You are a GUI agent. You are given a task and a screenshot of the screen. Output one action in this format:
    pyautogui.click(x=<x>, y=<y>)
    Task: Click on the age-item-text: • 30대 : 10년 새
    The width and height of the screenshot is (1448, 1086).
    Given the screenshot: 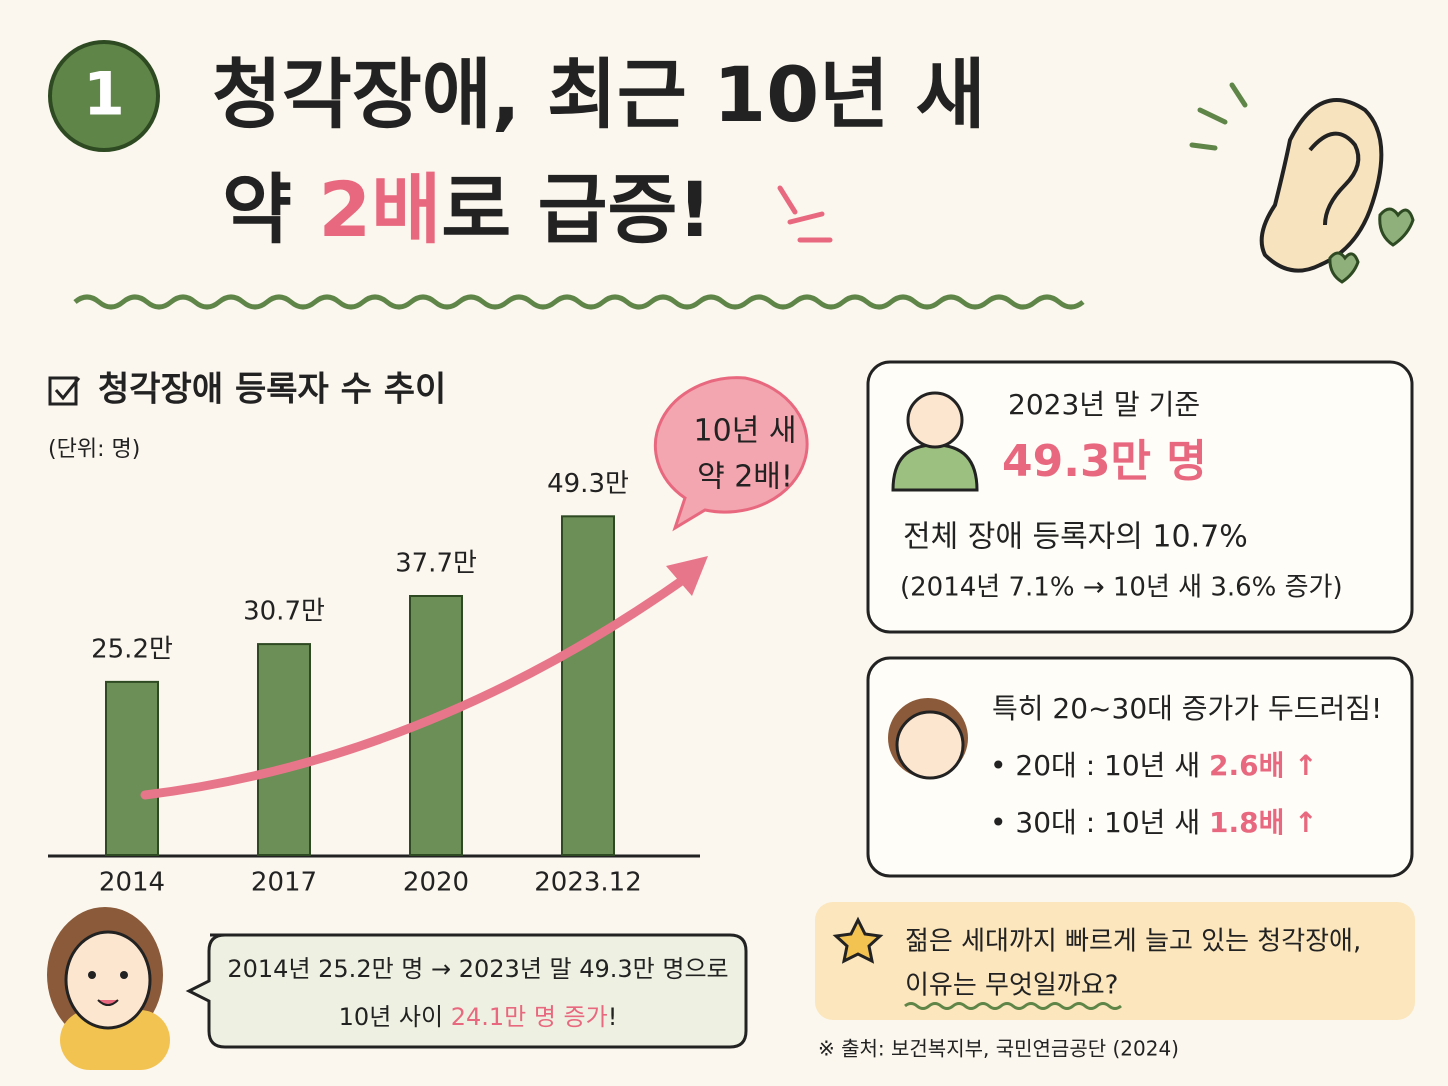 What is the action you would take?
    pyautogui.click(x=1099, y=822)
    